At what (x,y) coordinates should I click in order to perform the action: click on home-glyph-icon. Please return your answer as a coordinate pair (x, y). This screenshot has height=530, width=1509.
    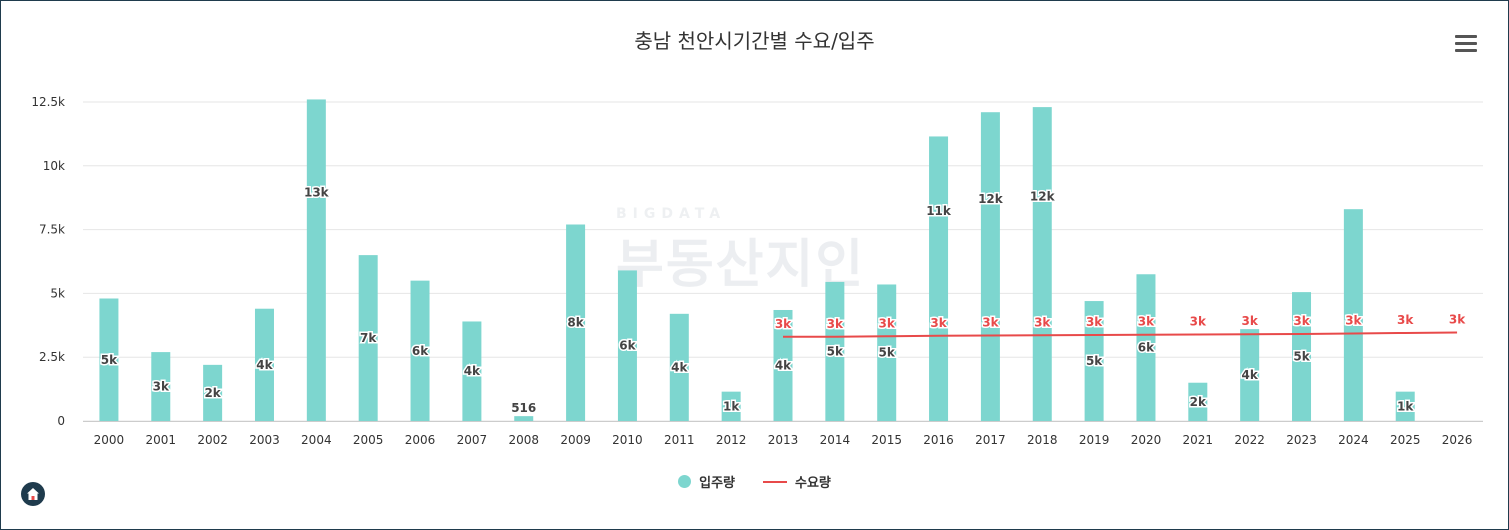
    Looking at the image, I should click on (33, 494).